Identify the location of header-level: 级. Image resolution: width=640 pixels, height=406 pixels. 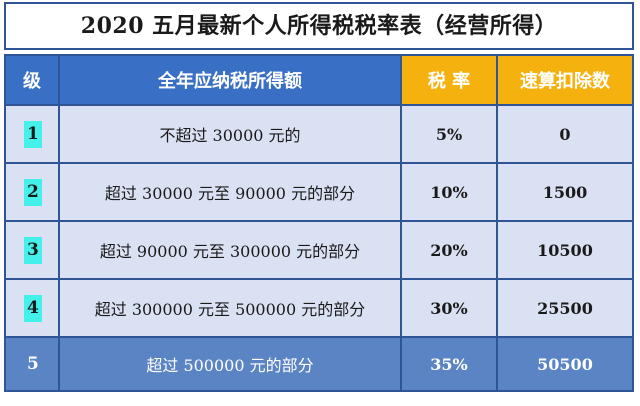
(32, 80).